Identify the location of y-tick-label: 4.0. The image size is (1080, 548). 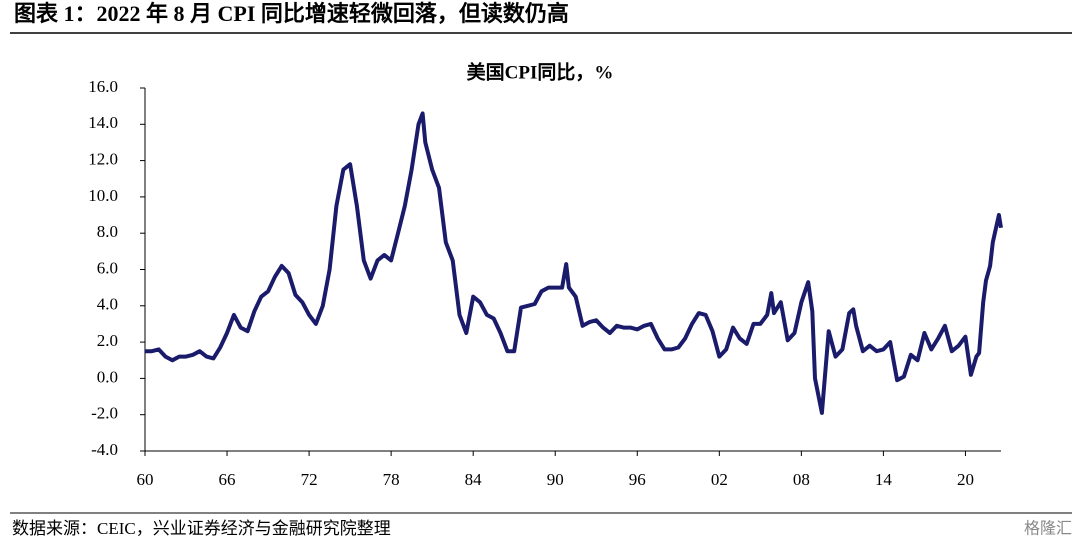
(107, 304).